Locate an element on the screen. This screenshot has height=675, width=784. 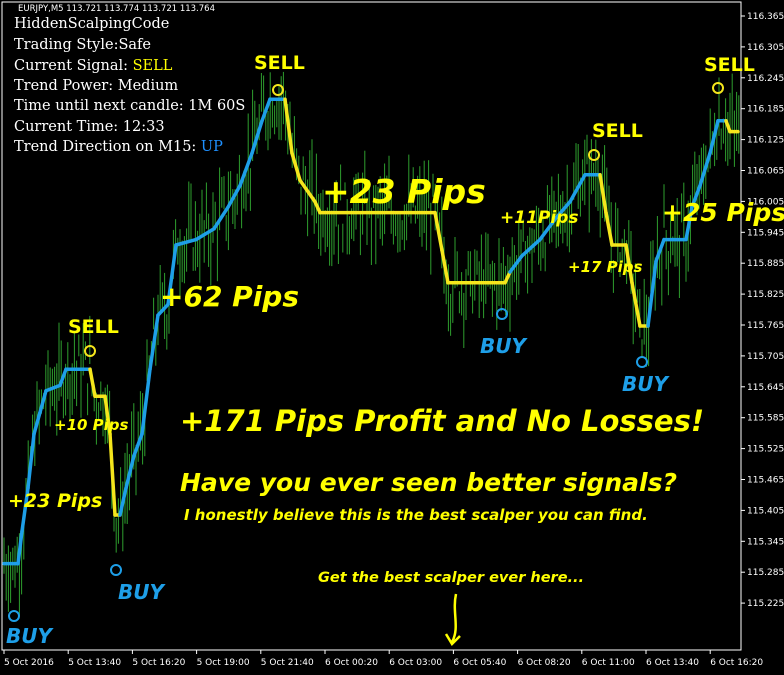
x-tick-label: 5 Oct 21:40 is located at coordinates (287, 663).